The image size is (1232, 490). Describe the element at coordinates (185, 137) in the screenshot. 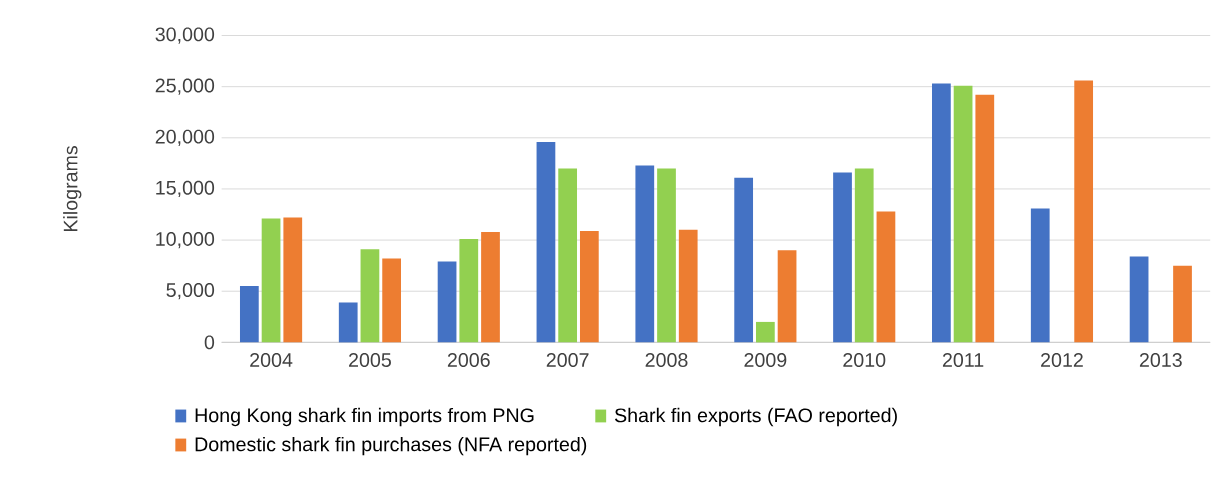

I see `y-tick-label: 20,000` at that location.